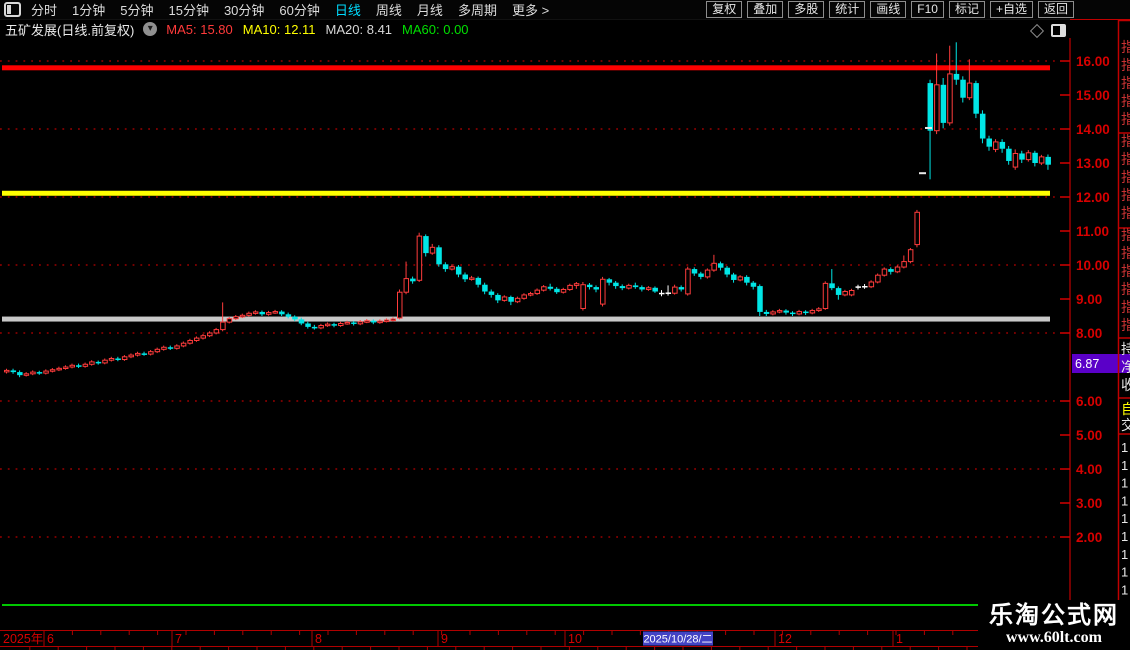 This screenshot has width=1130, height=650. What do you see at coordinates (444, 639) in the screenshot?
I see `svg-text: 9` at bounding box center [444, 639].